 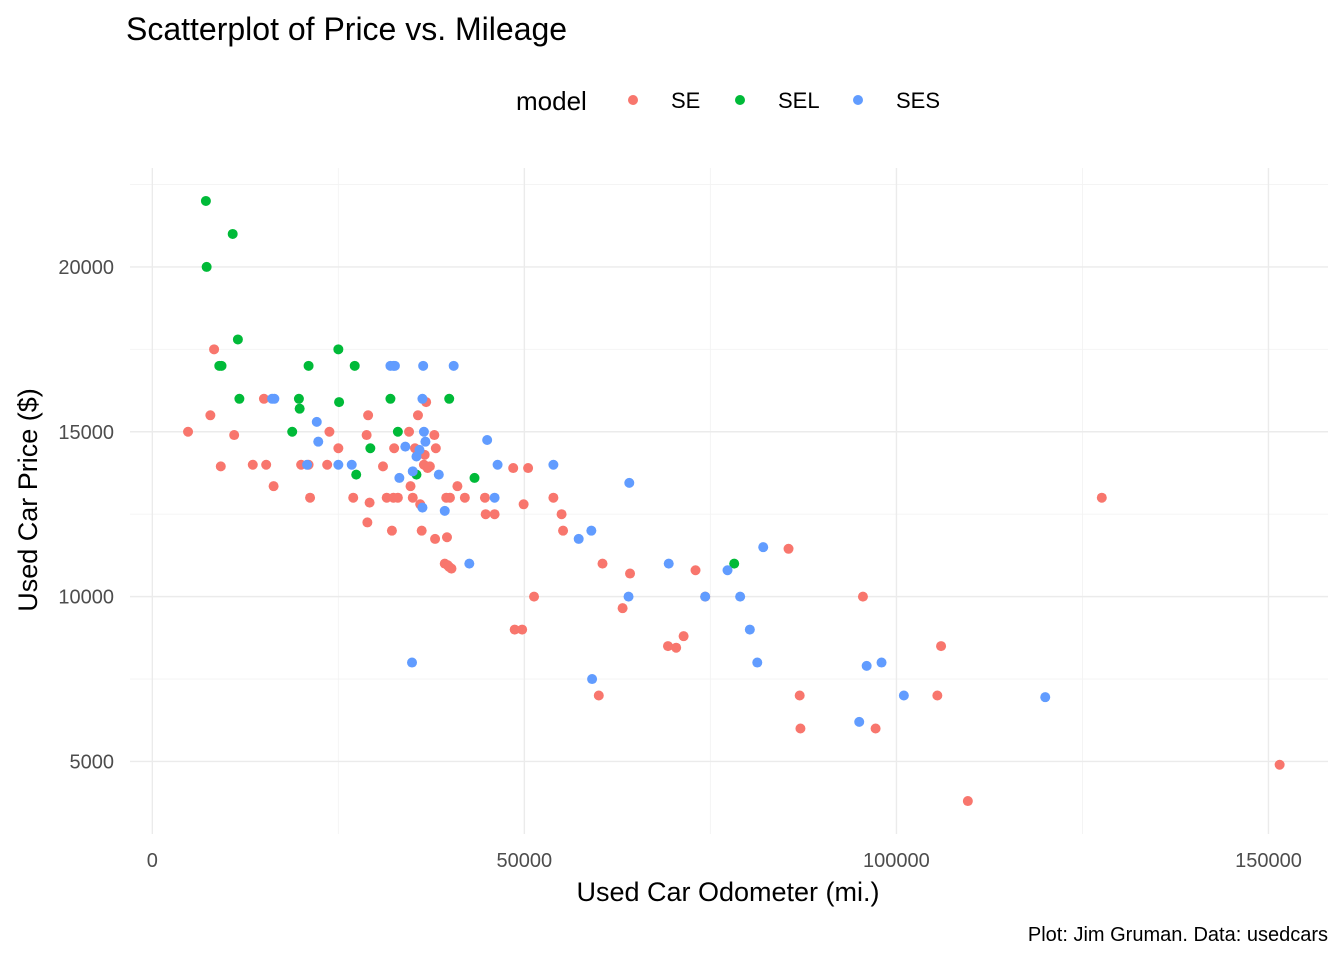 I want to click on x-tick-label: 0, so click(x=152, y=861).